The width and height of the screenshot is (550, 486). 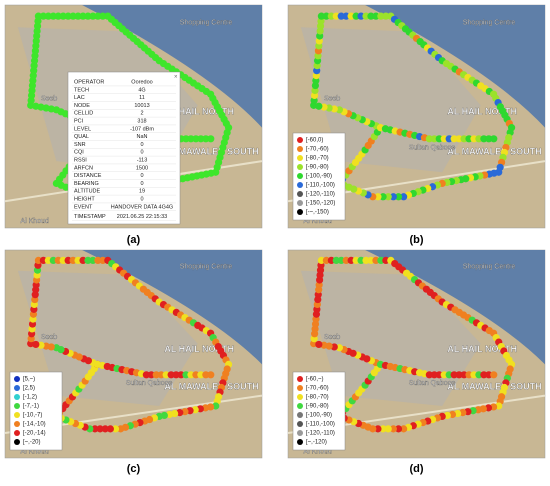 I want to click on legend-label: [~,-20), so click(x=32, y=443).